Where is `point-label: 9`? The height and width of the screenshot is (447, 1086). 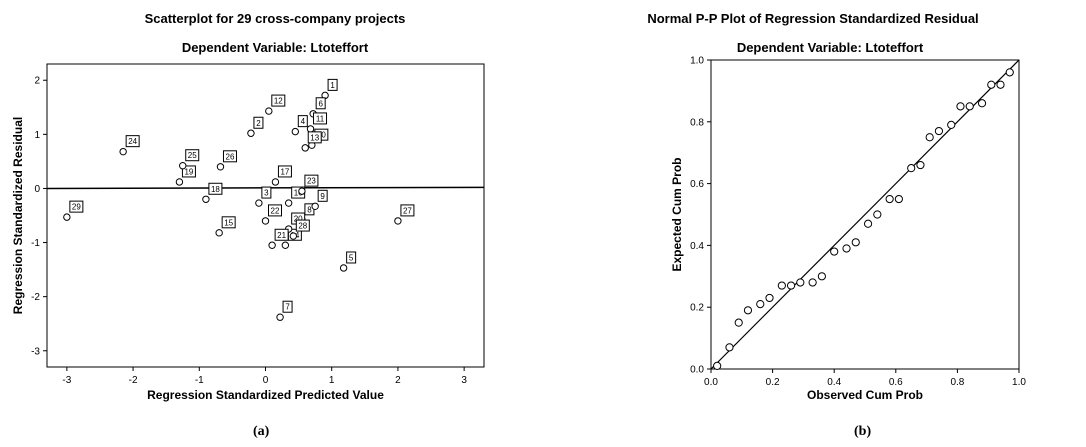
point-label: 9 is located at coordinates (322, 196).